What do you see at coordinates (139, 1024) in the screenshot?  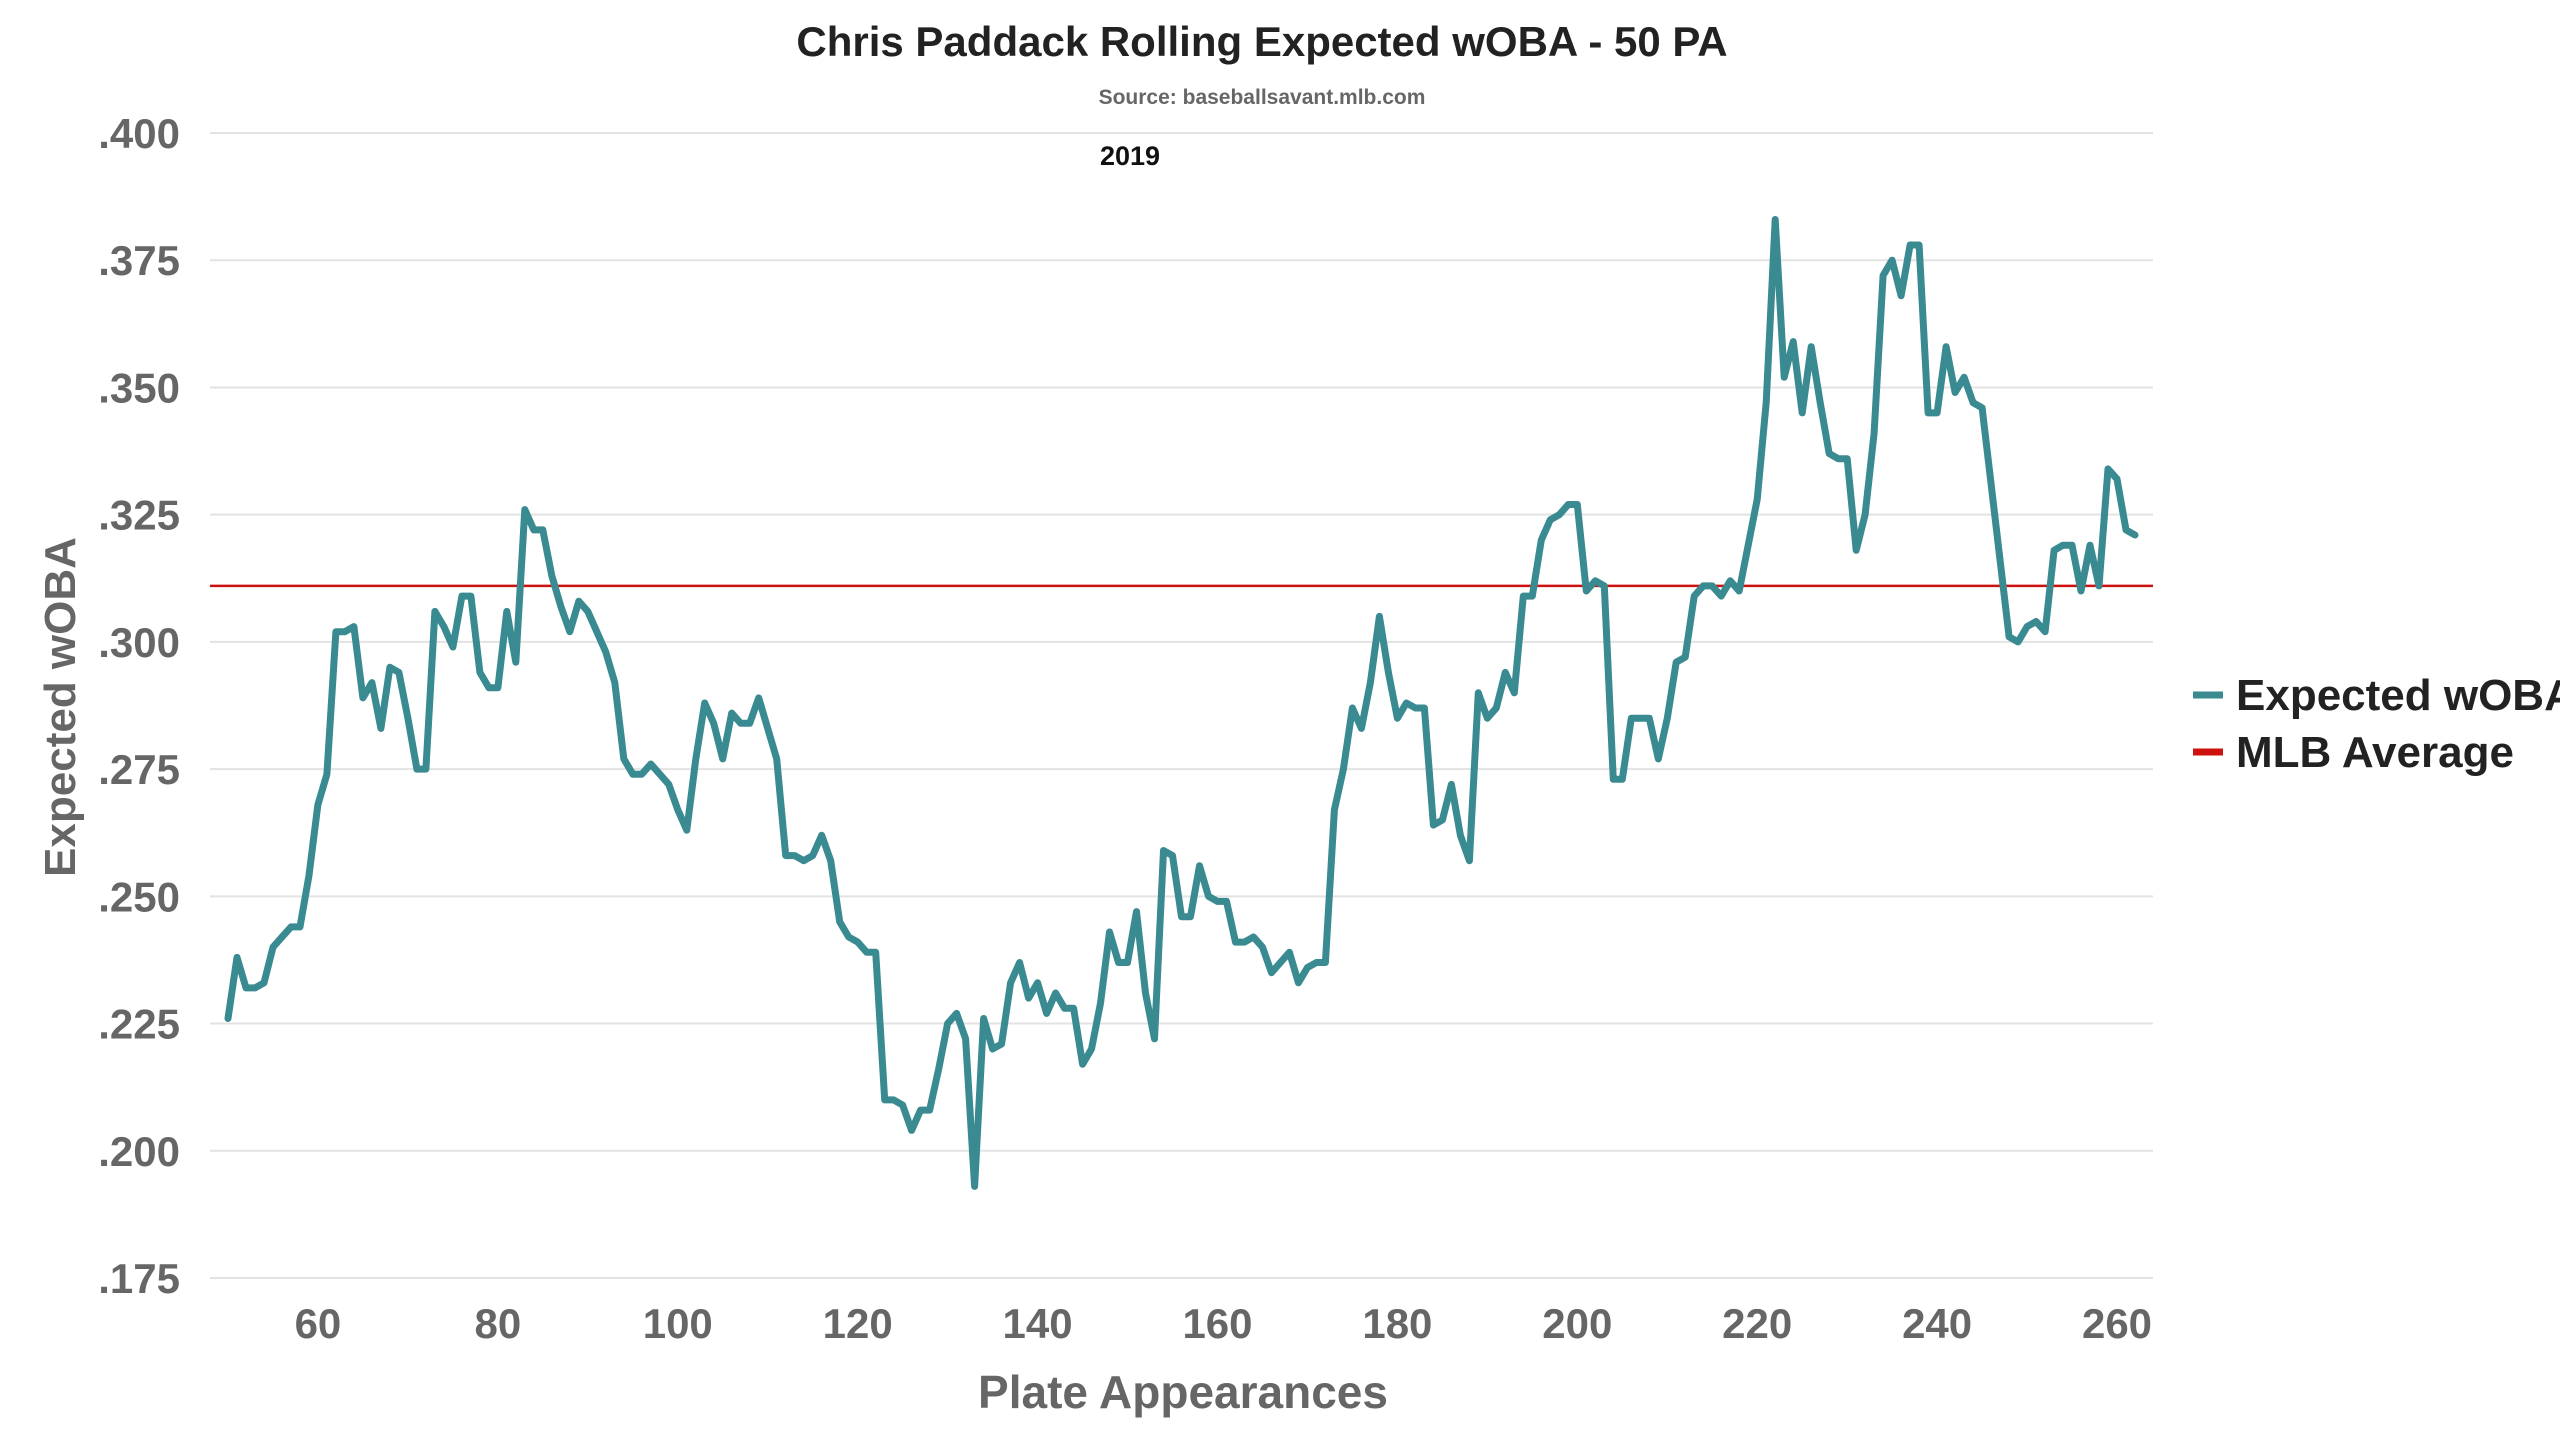 I see `y-tick-label: .225` at bounding box center [139, 1024].